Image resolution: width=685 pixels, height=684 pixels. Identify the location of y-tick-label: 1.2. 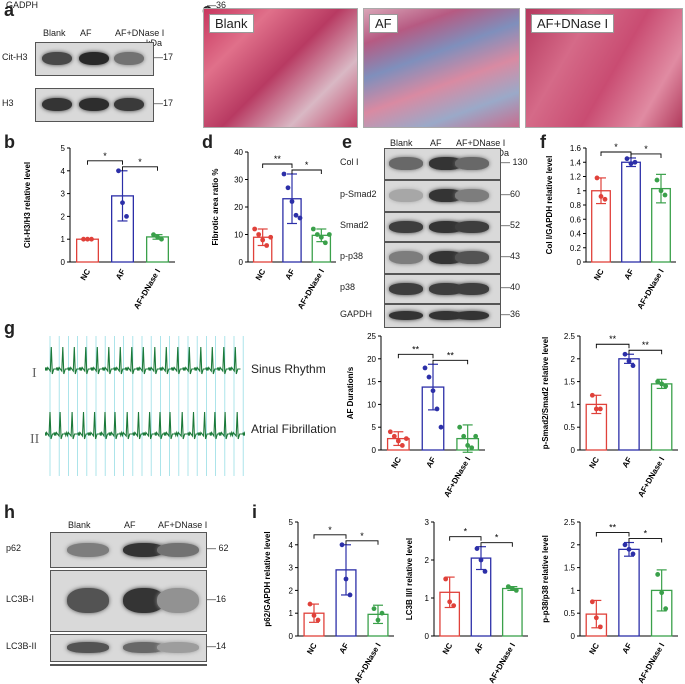
(576, 177).